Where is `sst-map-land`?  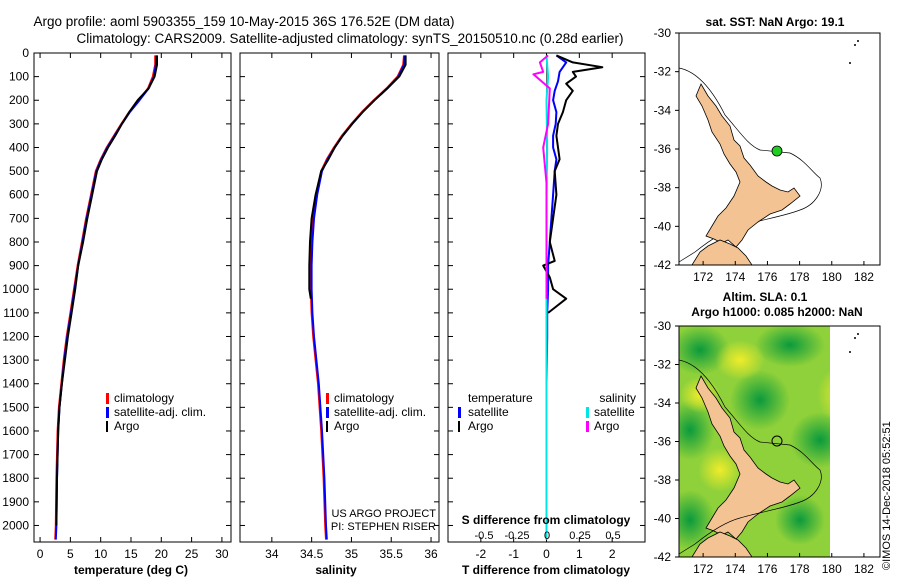
sst-map-land is located at coordinates (748, 165).